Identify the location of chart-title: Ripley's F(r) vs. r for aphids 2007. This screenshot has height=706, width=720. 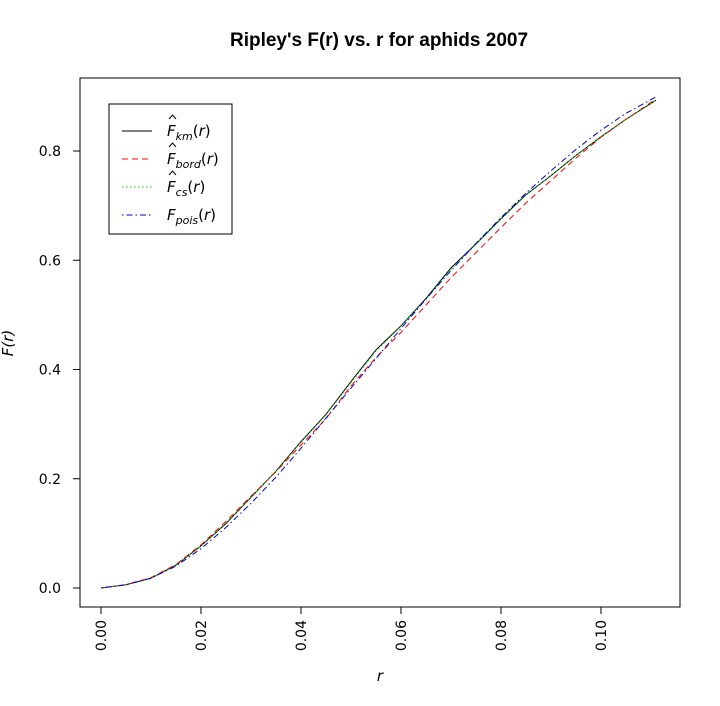
(379, 40).